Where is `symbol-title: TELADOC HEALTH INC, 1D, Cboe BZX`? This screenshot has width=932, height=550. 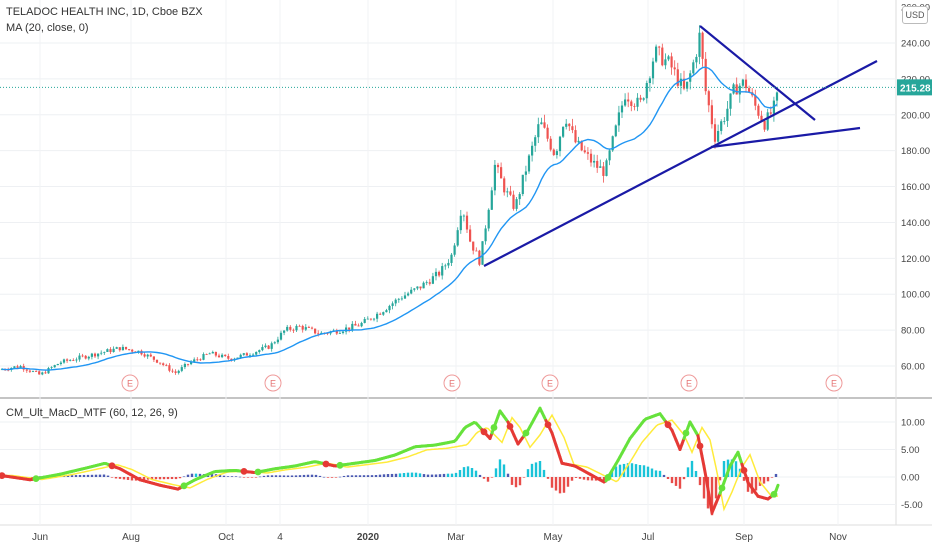 symbol-title: TELADOC HEALTH INC, 1D, Cboe BZX is located at coordinates (104, 12).